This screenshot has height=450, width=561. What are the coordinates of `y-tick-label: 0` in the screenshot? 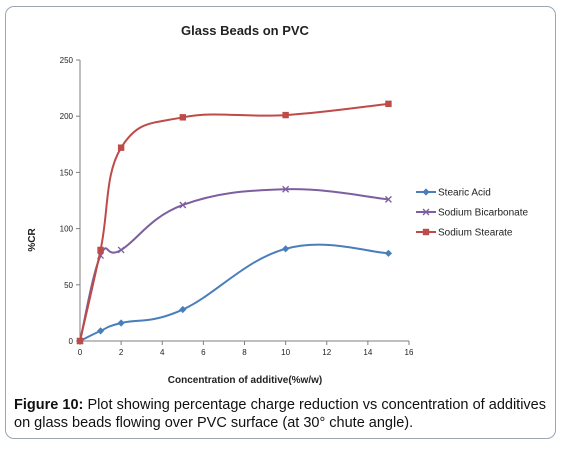 It's located at (71, 341).